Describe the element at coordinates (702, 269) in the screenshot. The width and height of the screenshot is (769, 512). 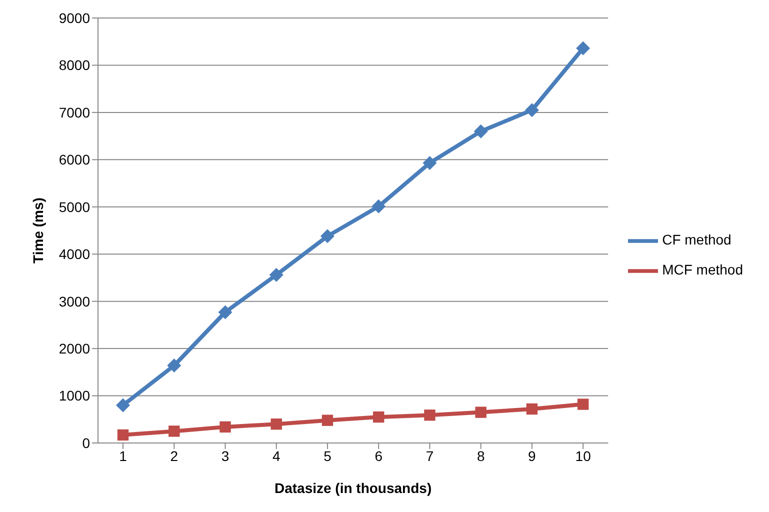
I see `legend-label: MCF method` at that location.